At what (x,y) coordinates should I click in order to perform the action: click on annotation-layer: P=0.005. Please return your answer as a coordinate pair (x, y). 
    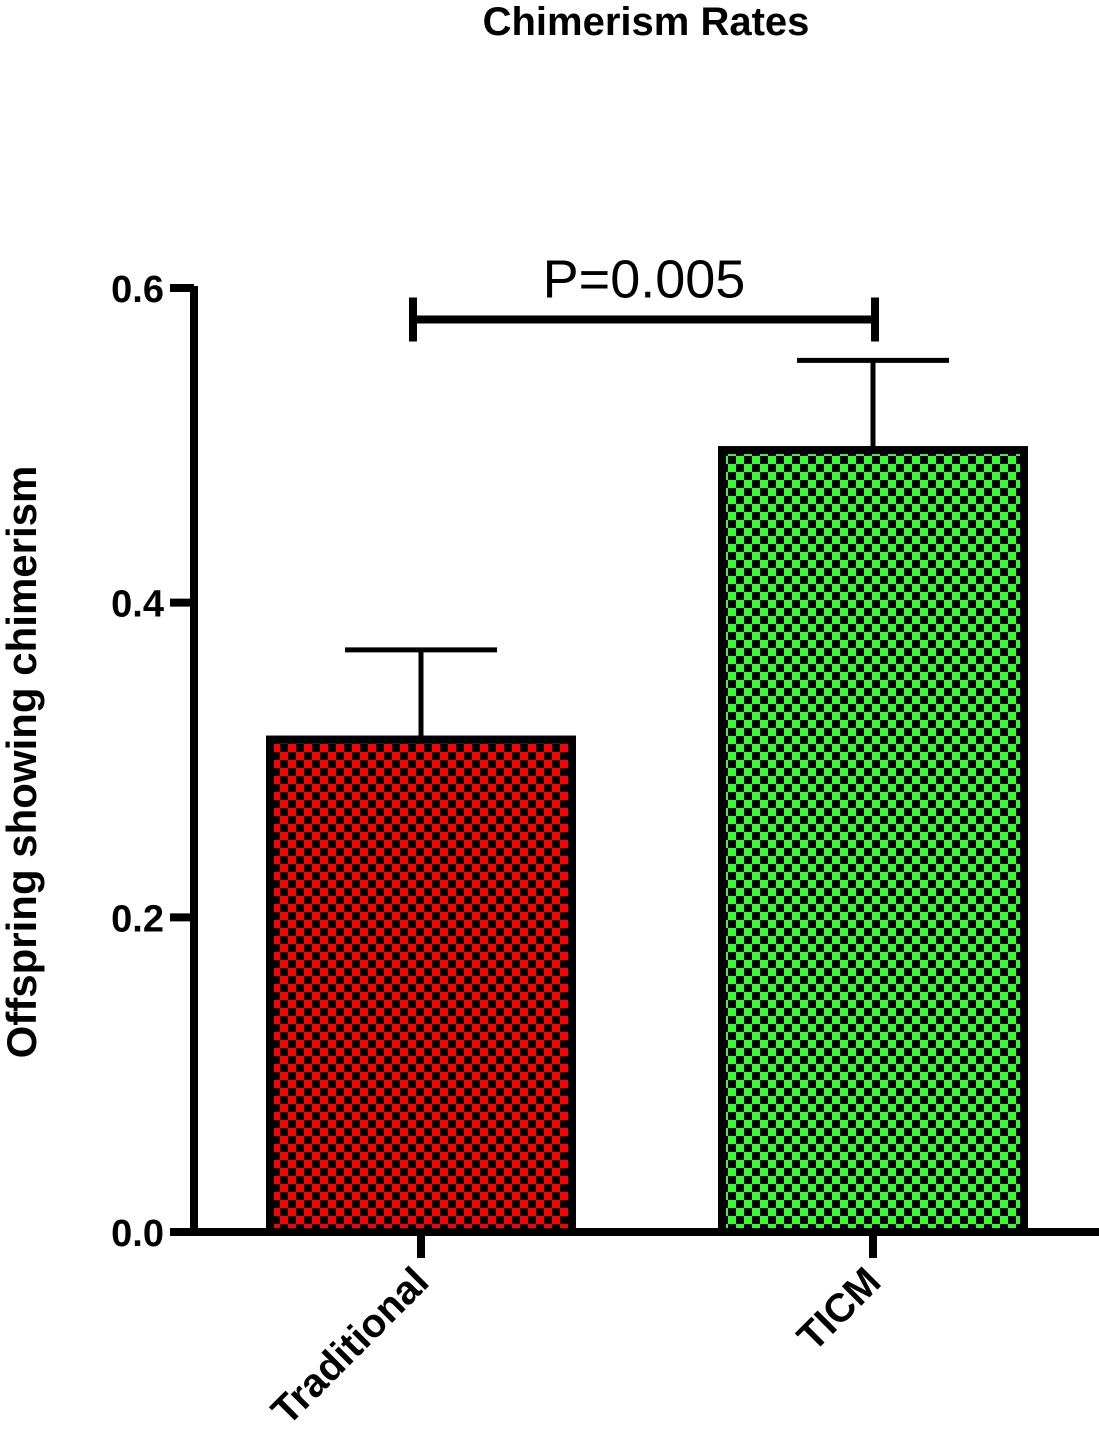
    Looking at the image, I should click on (644, 295).